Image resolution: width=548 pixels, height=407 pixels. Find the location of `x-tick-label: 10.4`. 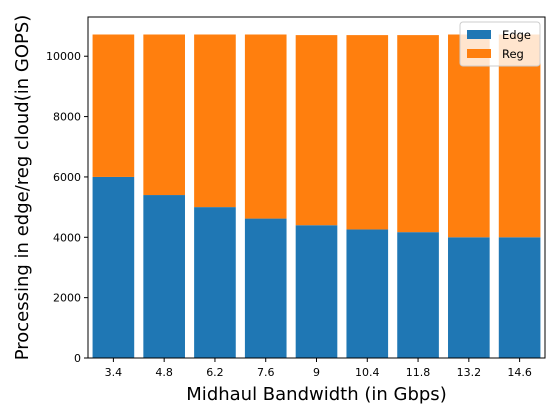

x-tick-label: 10.4 is located at coordinates (367, 372).